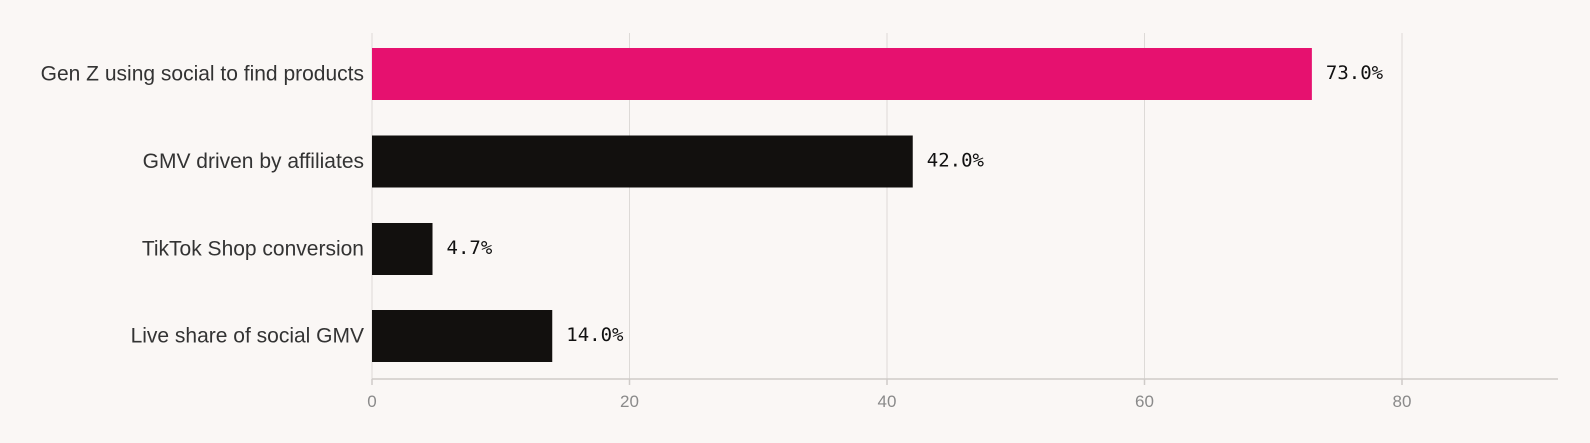 The height and width of the screenshot is (443, 1590). What do you see at coordinates (595, 335) in the screenshot?
I see `value-label: 14.0%` at bounding box center [595, 335].